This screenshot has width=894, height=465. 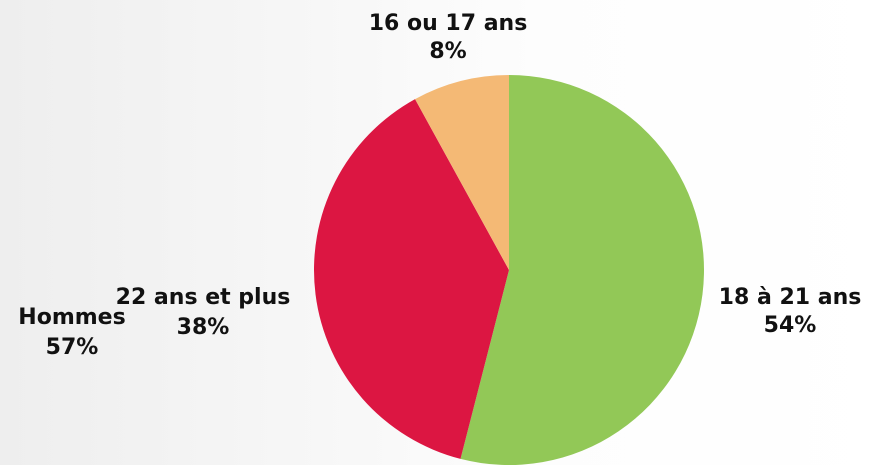 What do you see at coordinates (71, 317) in the screenshot?
I see `annotation-text: Hommes` at bounding box center [71, 317].